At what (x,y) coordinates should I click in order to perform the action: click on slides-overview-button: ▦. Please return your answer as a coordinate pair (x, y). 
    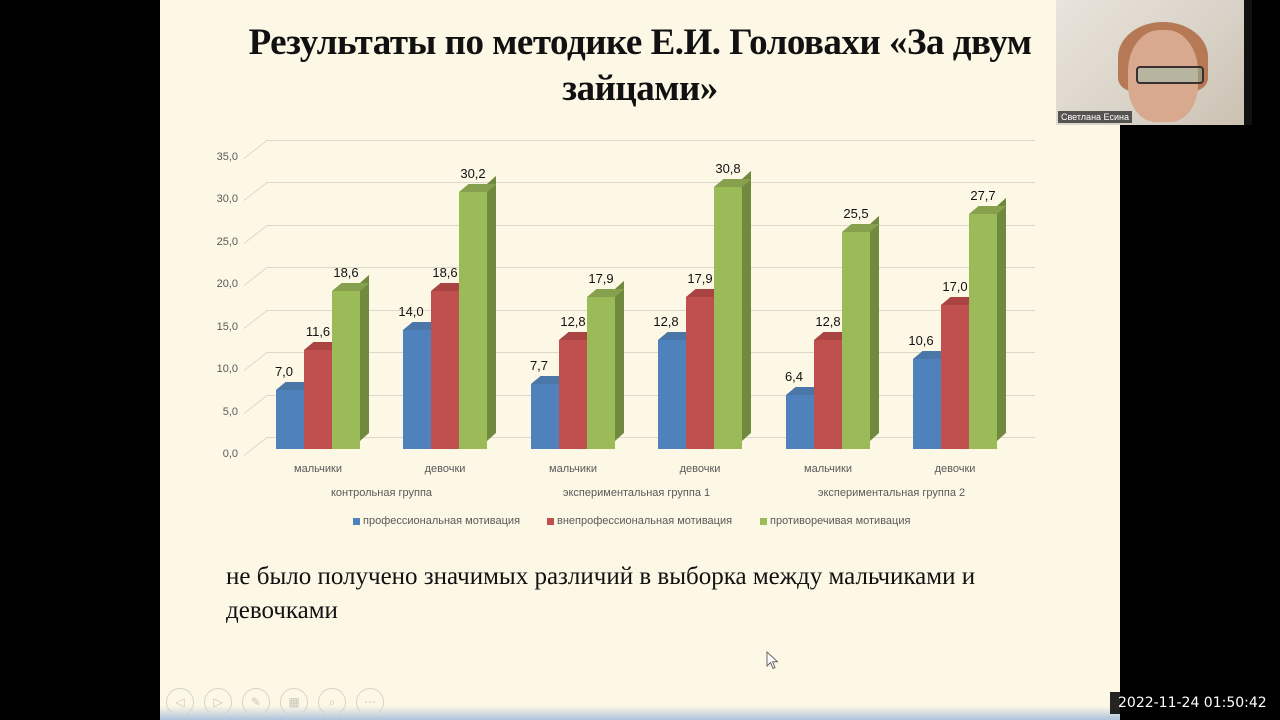
    Looking at the image, I should click on (294, 702).